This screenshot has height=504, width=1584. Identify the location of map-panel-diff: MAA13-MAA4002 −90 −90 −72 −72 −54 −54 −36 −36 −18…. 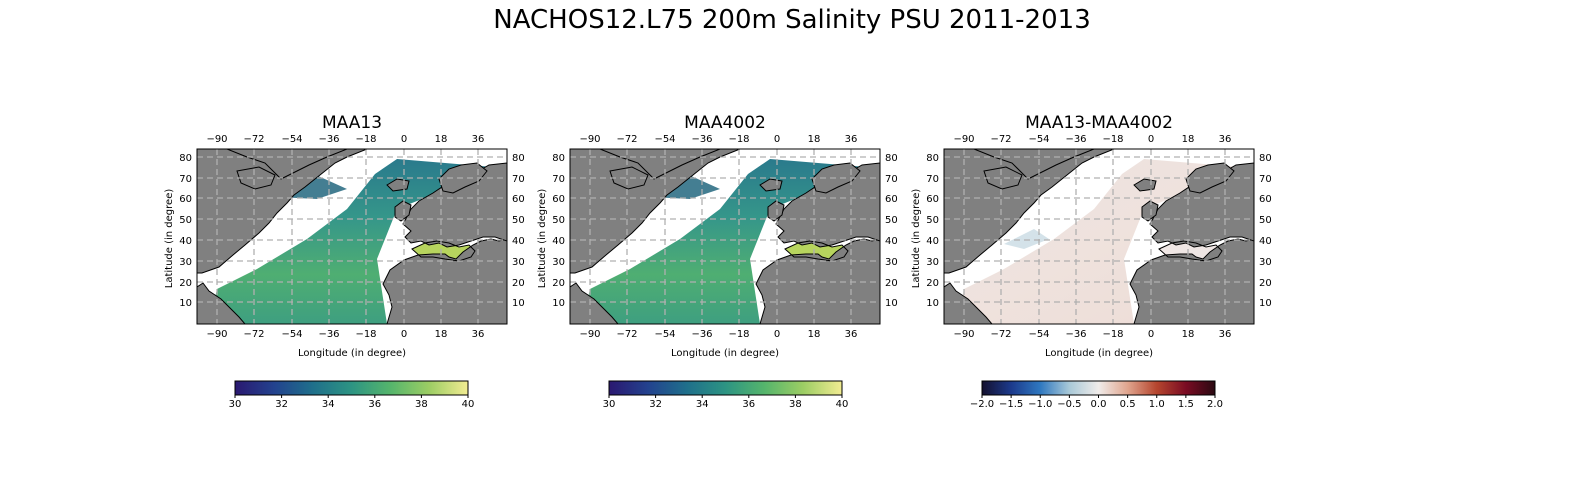
(1091, 236).